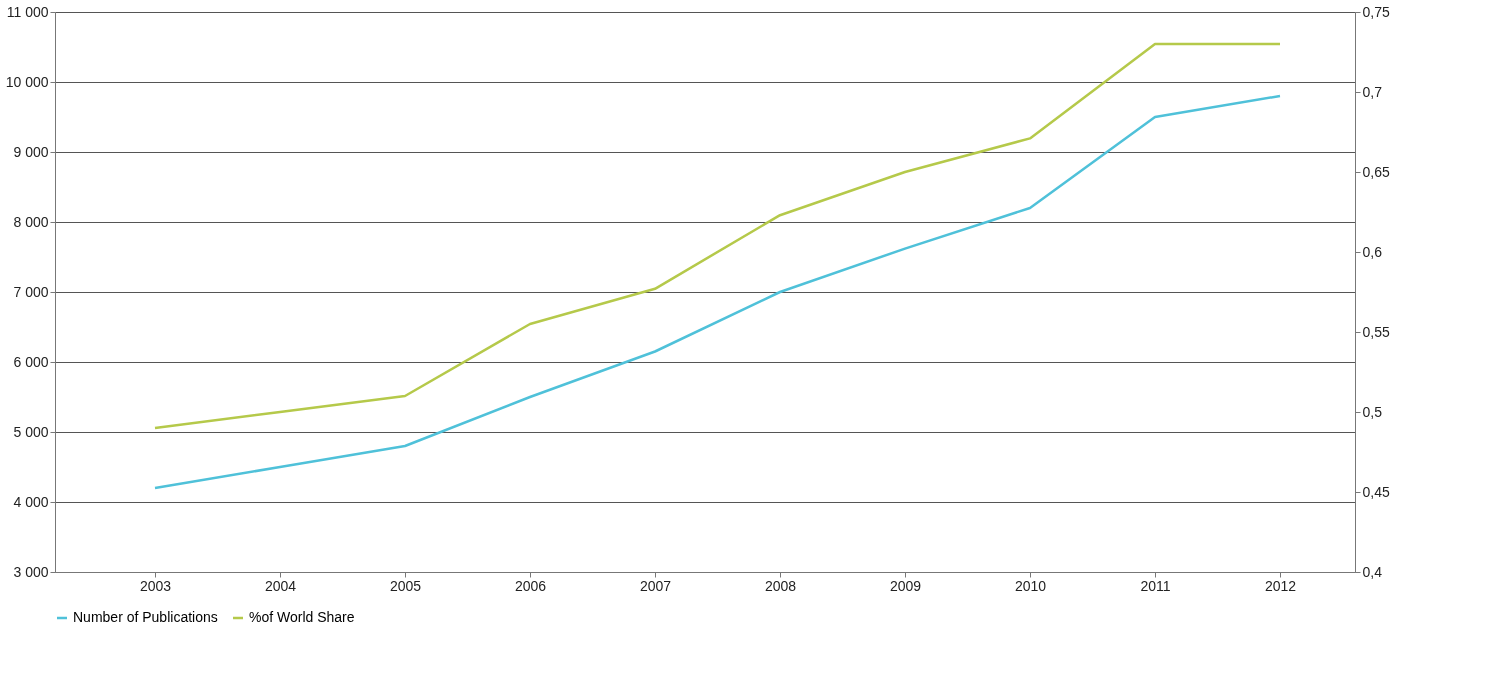  I want to click on x-tick-label: 2009, so click(905, 585).